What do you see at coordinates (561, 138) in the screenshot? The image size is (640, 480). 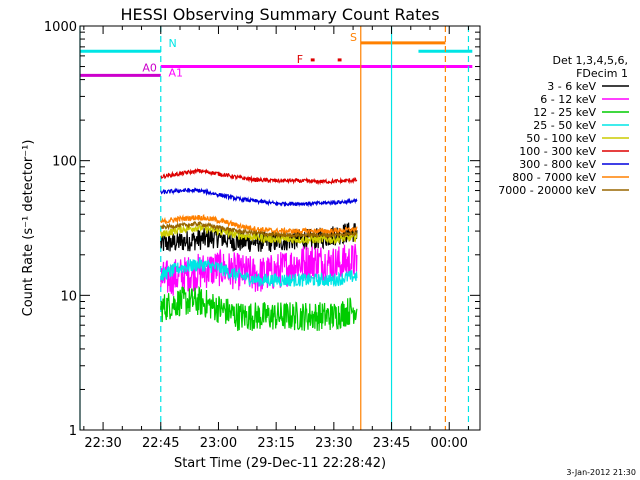 I see `legend-entry-label: 50 - 100 keV` at bounding box center [561, 138].